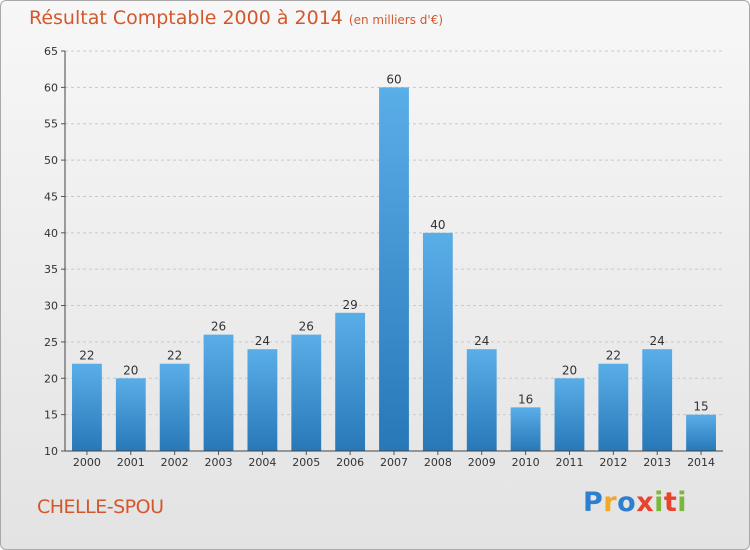 The image size is (750, 550). I want to click on bar-2001, so click(130, 414).